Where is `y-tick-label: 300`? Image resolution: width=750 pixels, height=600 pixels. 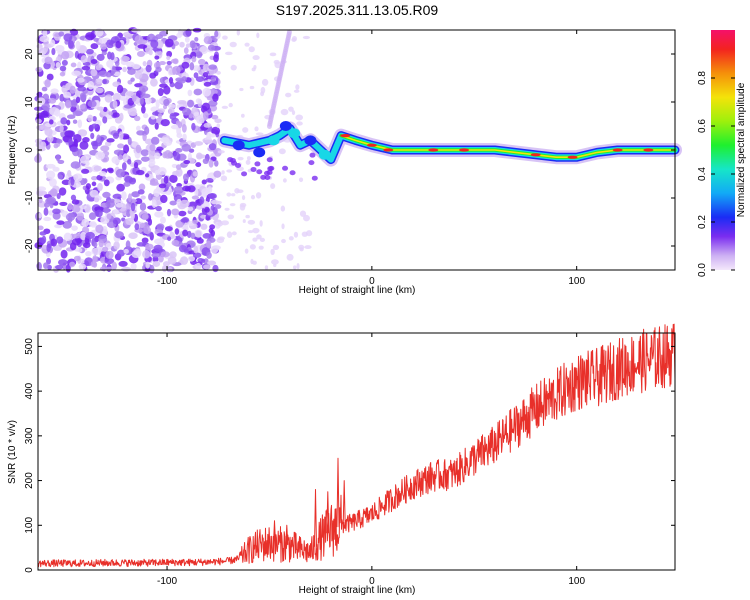
y-tick-label: 300 is located at coordinates (29, 435).